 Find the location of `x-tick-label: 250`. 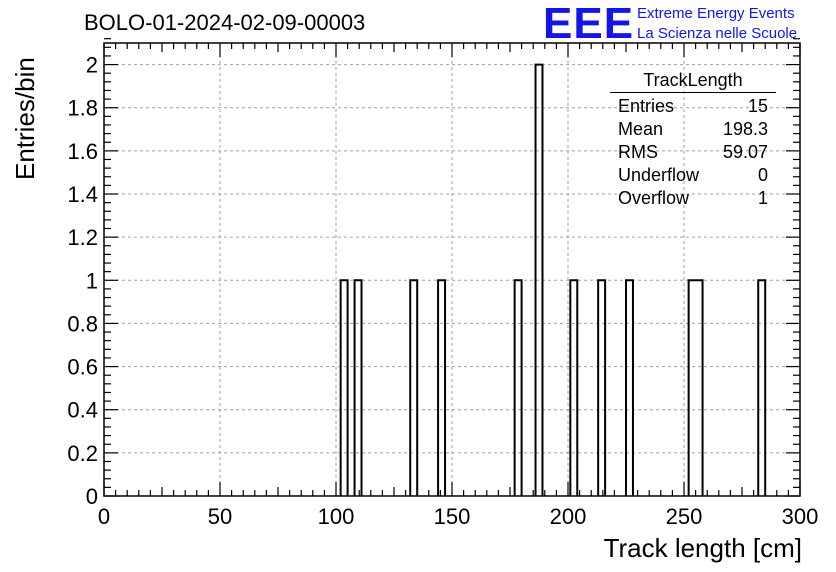

x-tick-label: 250 is located at coordinates (684, 516).